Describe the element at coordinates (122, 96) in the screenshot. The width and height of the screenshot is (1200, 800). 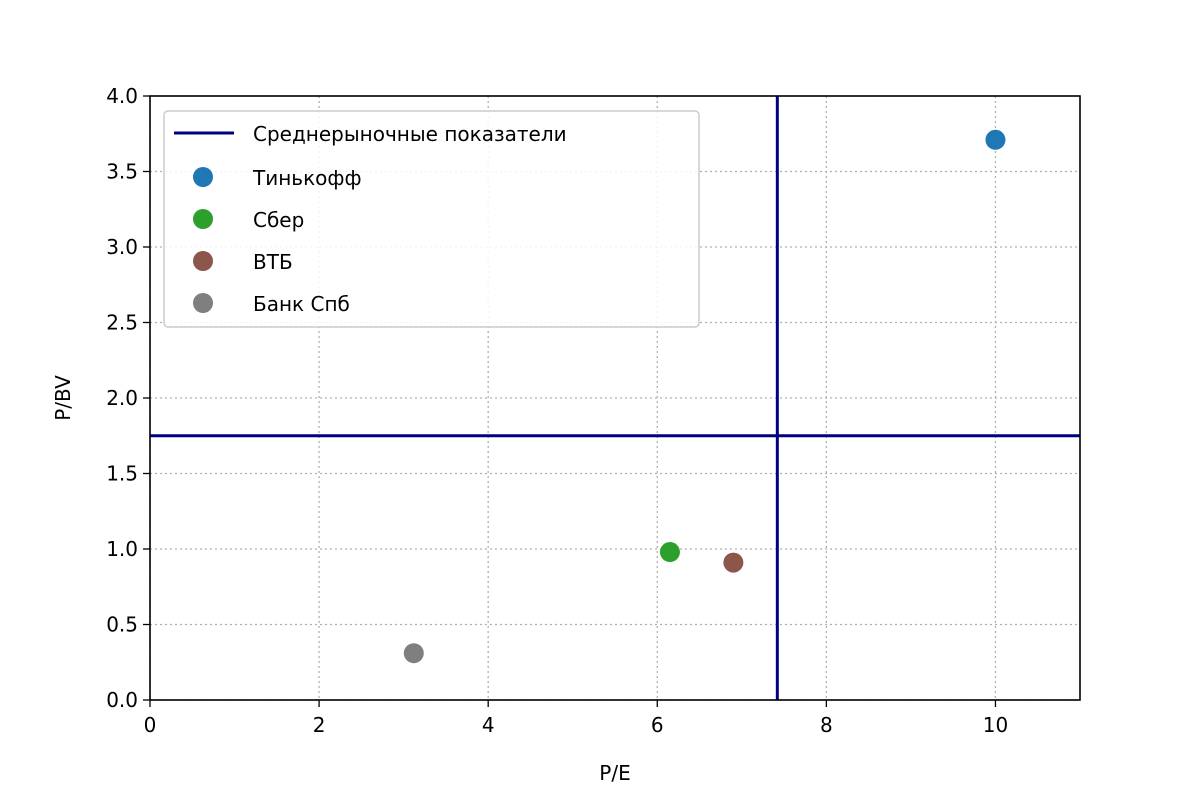
I see `y-tick-label-8: 4.0` at that location.